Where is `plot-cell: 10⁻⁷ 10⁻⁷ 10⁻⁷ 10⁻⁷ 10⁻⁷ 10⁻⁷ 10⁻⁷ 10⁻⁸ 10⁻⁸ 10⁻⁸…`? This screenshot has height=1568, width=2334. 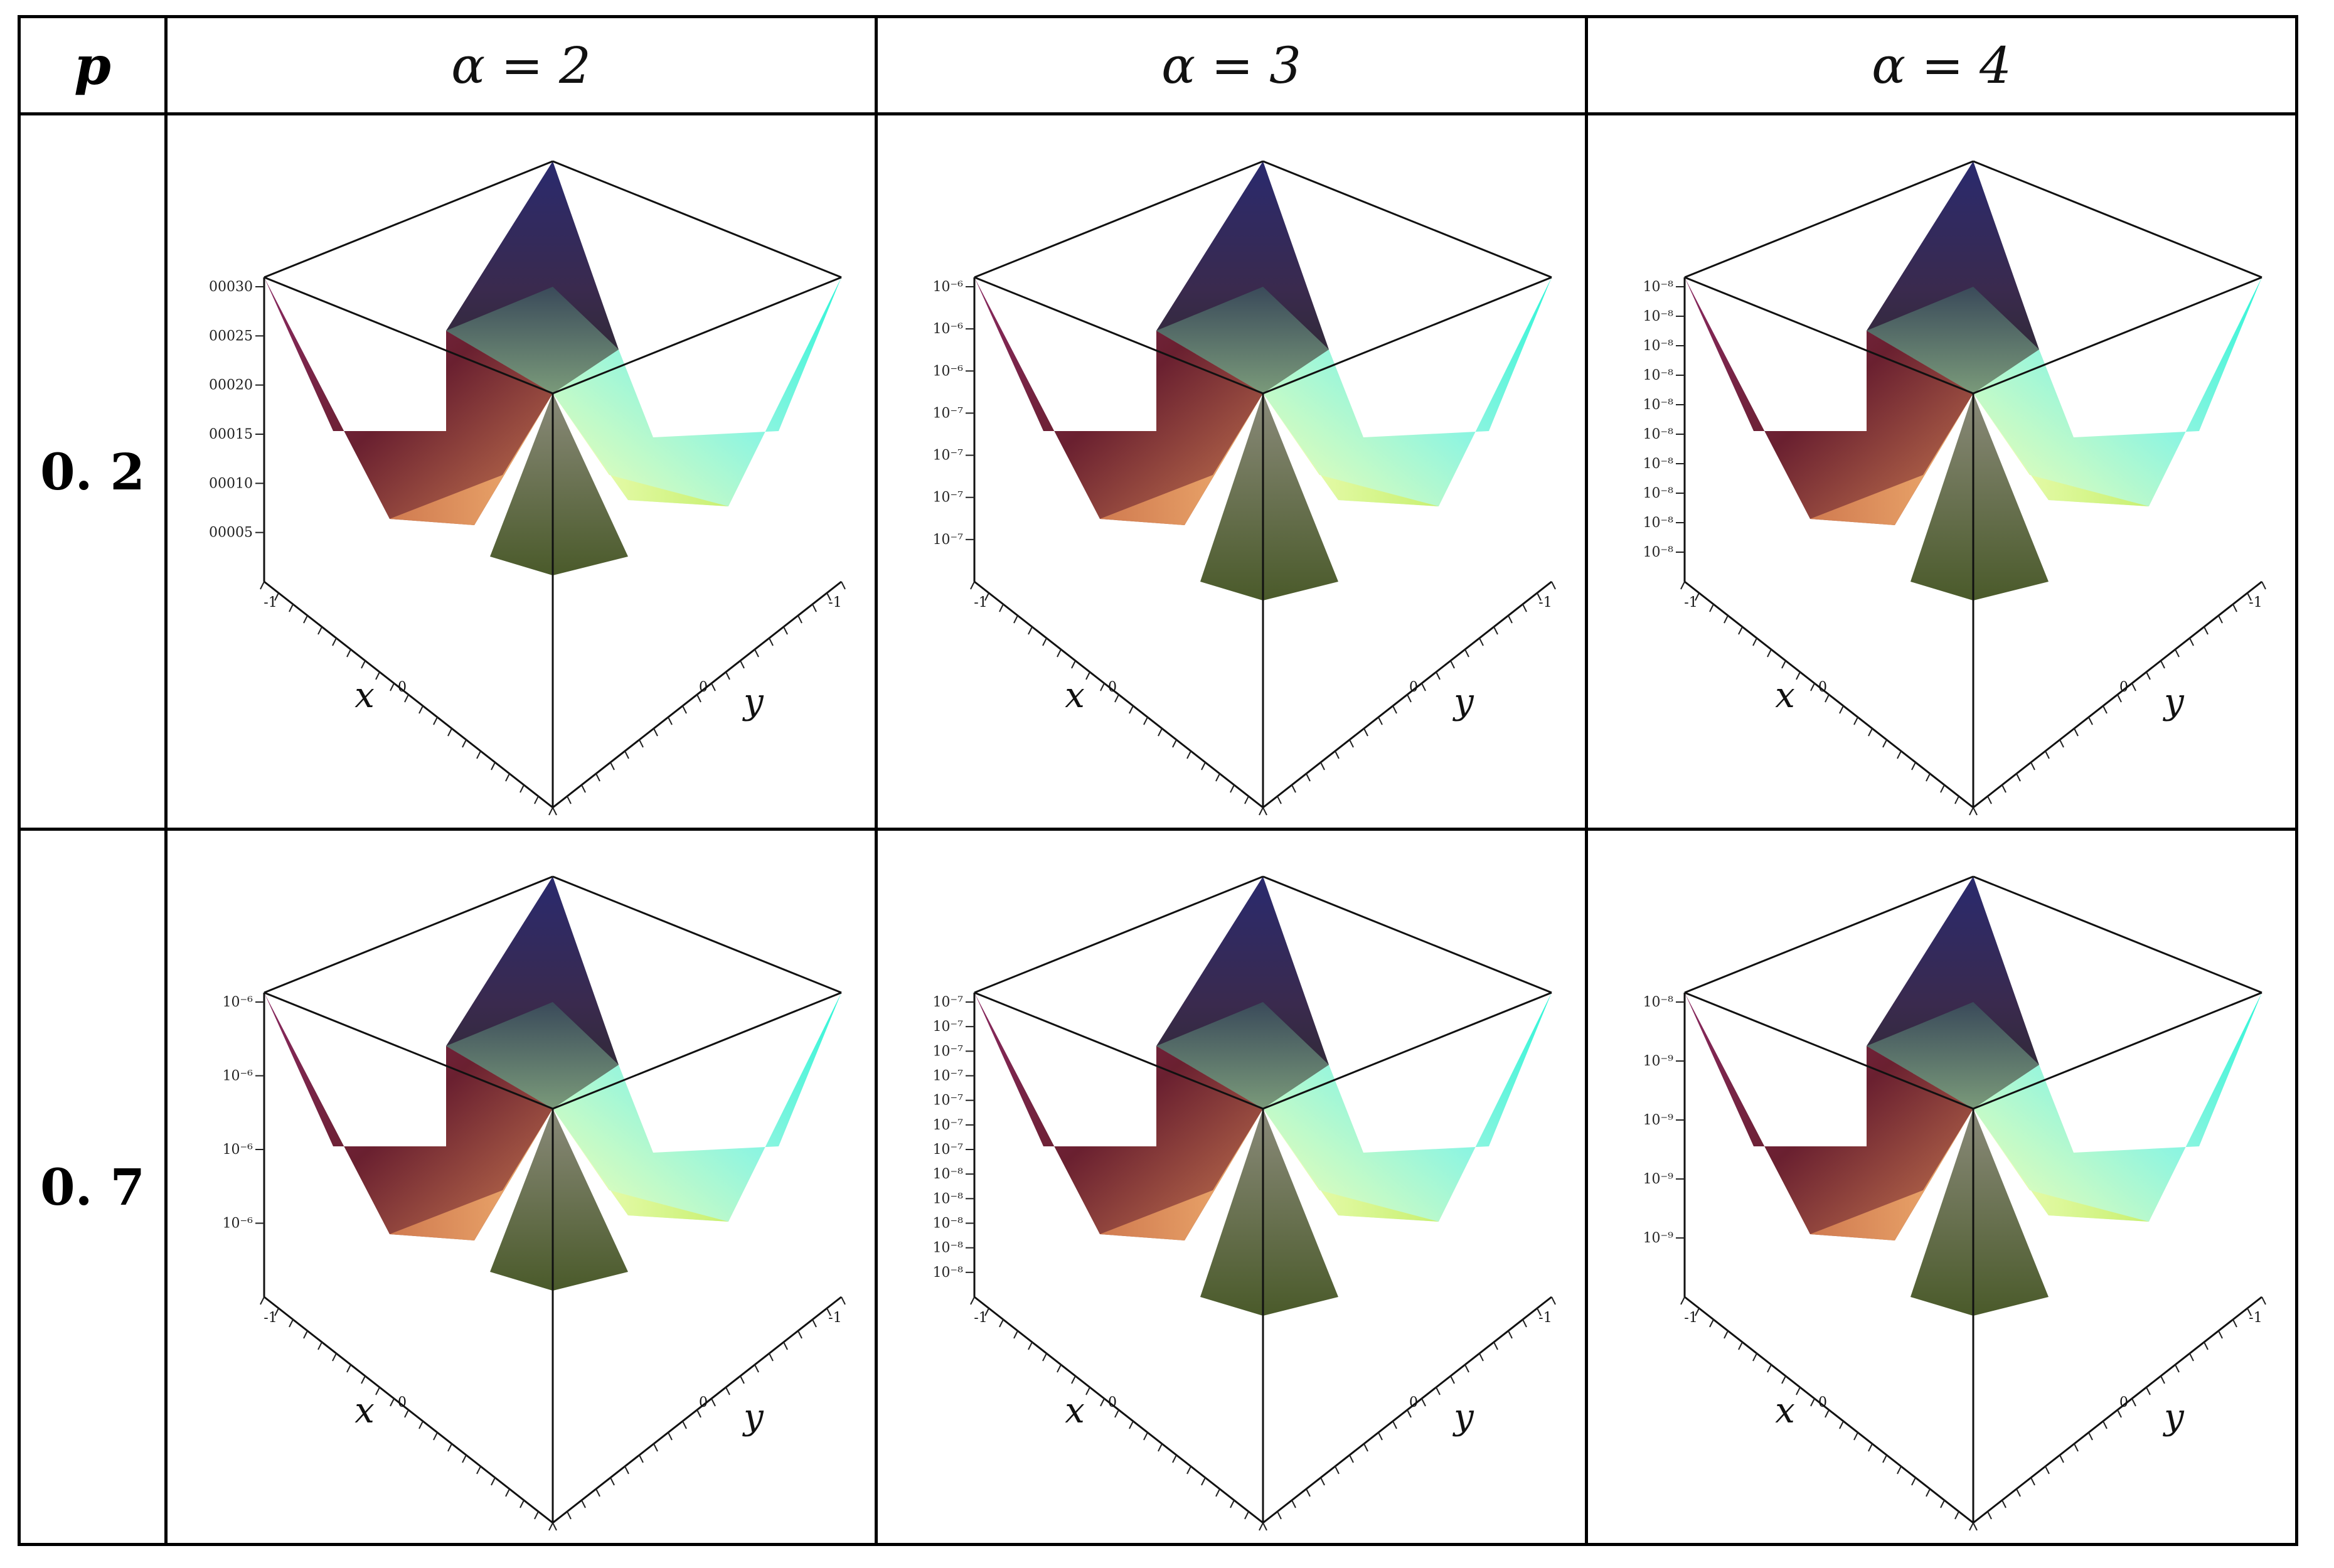 plot-cell: 10⁻⁷ 10⁻⁷ 10⁻⁷ 10⁻⁷ 10⁻⁷ 10⁻⁷ 10⁻⁷ 10⁻⁸ 10⁻⁸ 10⁻⁸… is located at coordinates (1231, 1187).